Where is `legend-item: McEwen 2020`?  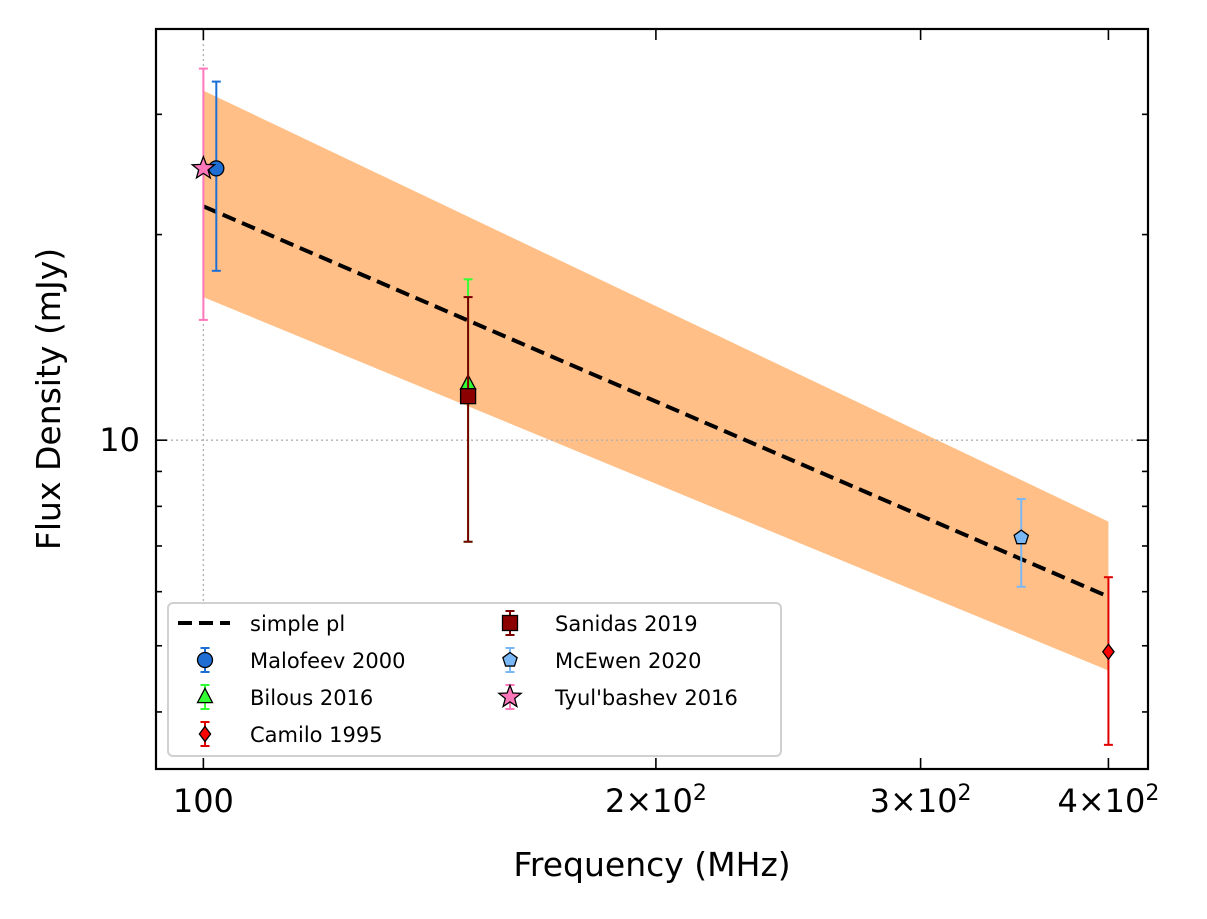 legend-item: McEwen 2020 is located at coordinates (601, 660).